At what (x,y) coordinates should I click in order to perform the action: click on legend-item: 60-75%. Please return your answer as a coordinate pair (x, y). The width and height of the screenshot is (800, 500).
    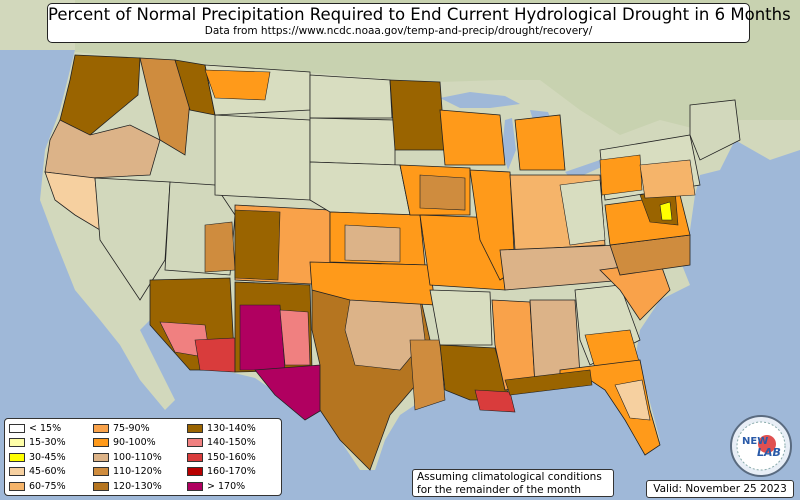
    Looking at the image, I should click on (37, 486).